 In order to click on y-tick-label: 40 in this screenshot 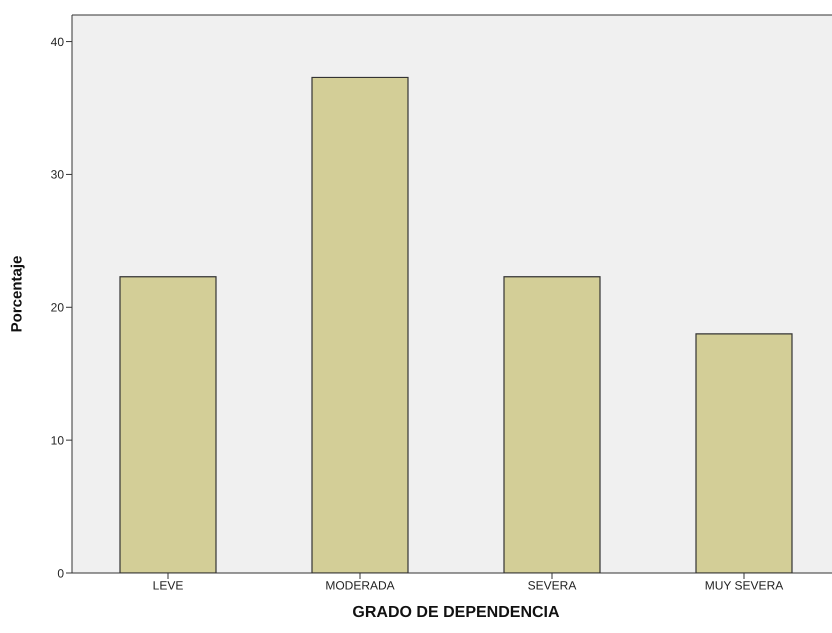, I will do `click(57, 41)`.